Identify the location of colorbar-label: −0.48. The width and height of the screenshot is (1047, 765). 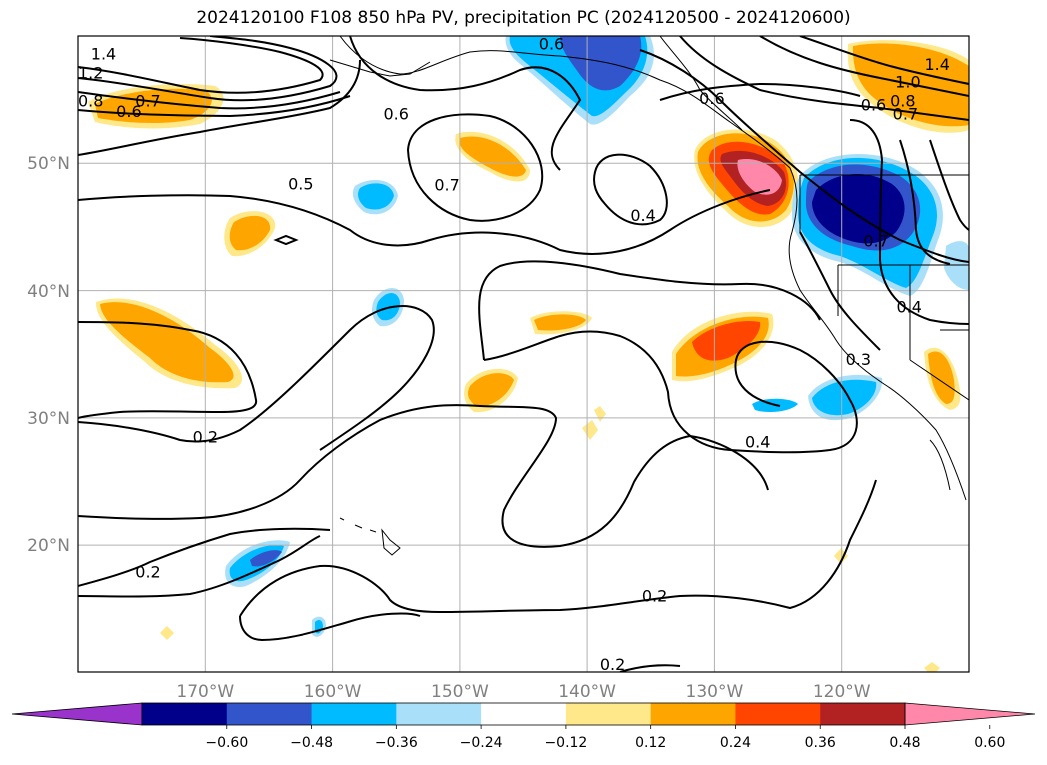
(311, 743).